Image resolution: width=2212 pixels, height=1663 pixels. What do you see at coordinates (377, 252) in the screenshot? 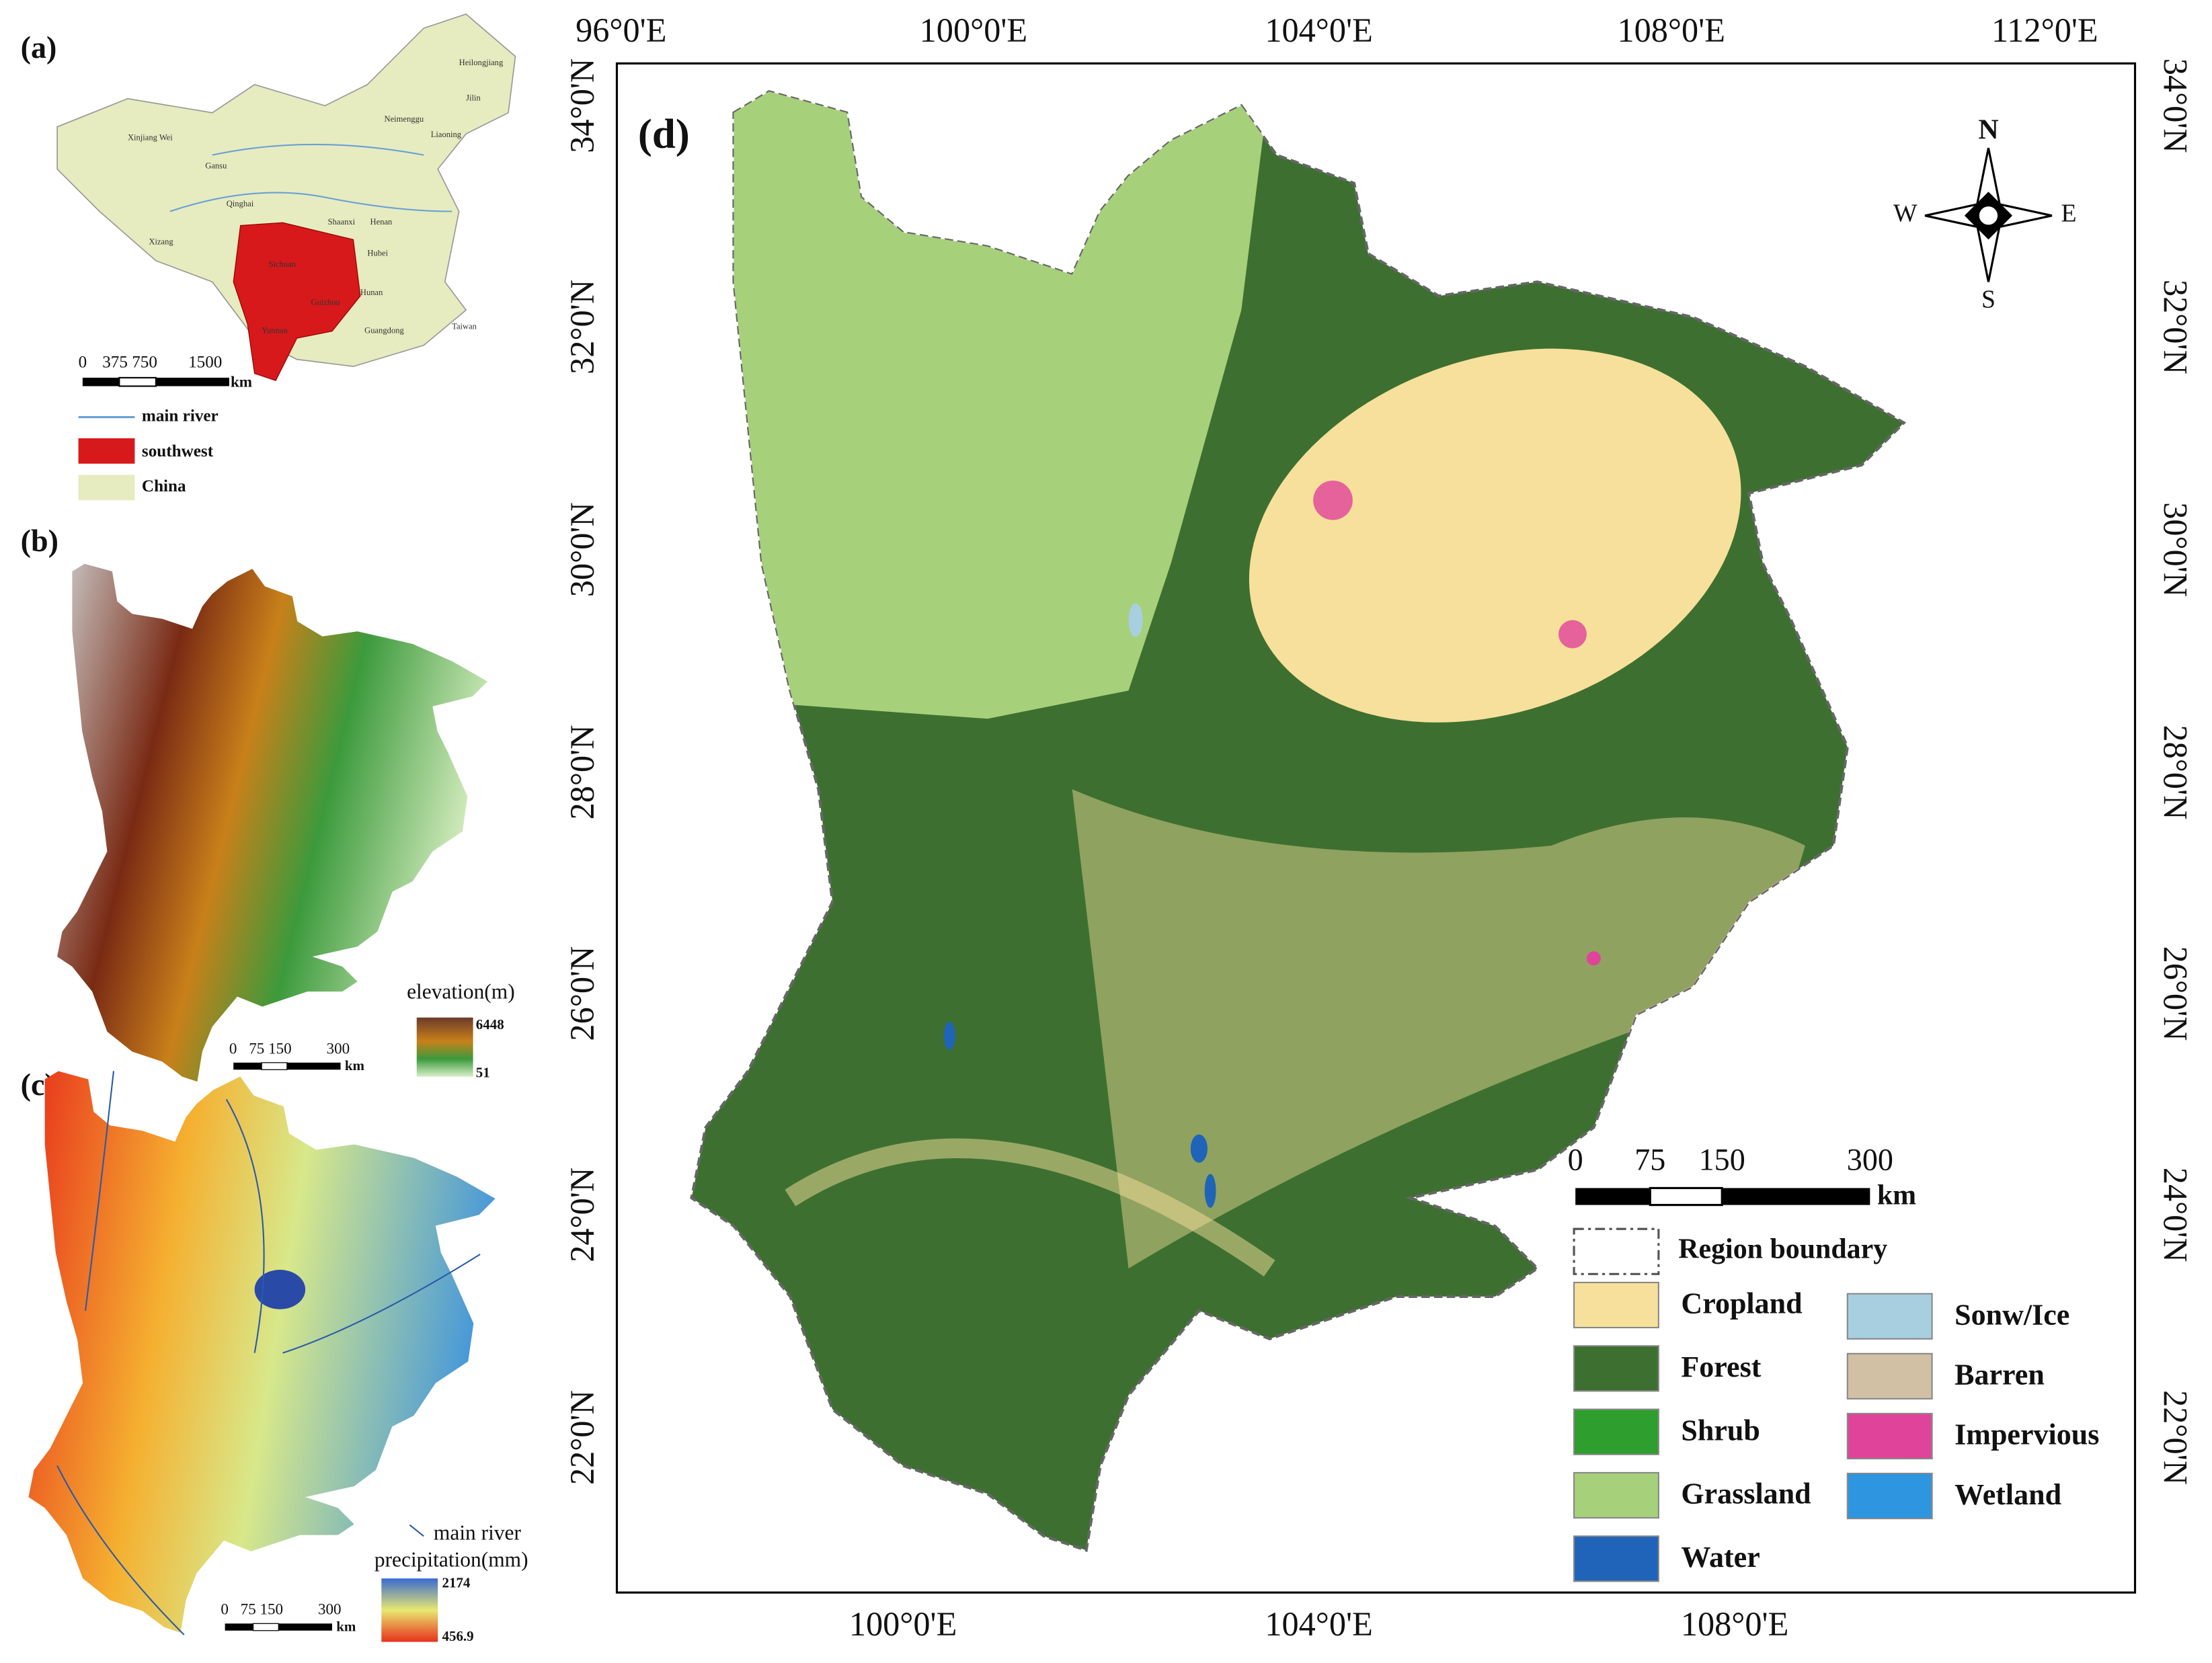
I see `province-name: Hubei` at bounding box center [377, 252].